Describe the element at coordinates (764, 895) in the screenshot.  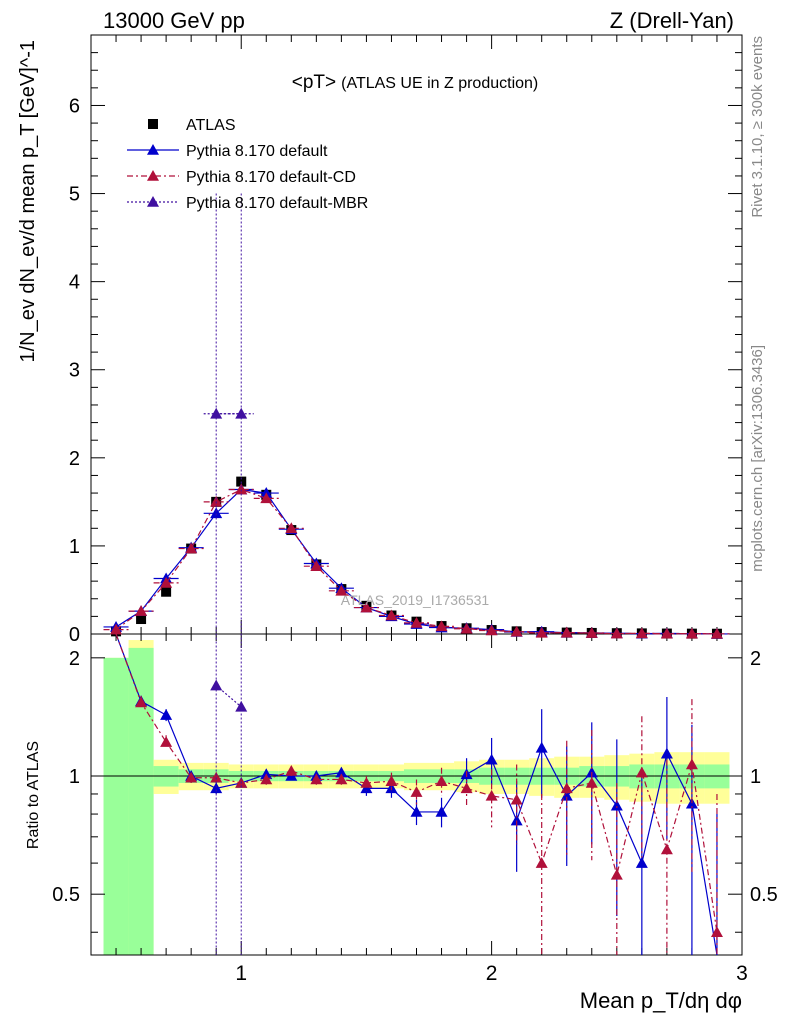
I see `ratio-y-tick-label-right: 0.5` at that location.